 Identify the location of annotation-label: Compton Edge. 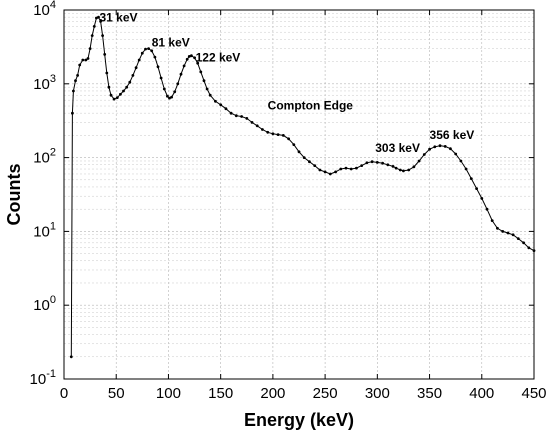
(311, 105).